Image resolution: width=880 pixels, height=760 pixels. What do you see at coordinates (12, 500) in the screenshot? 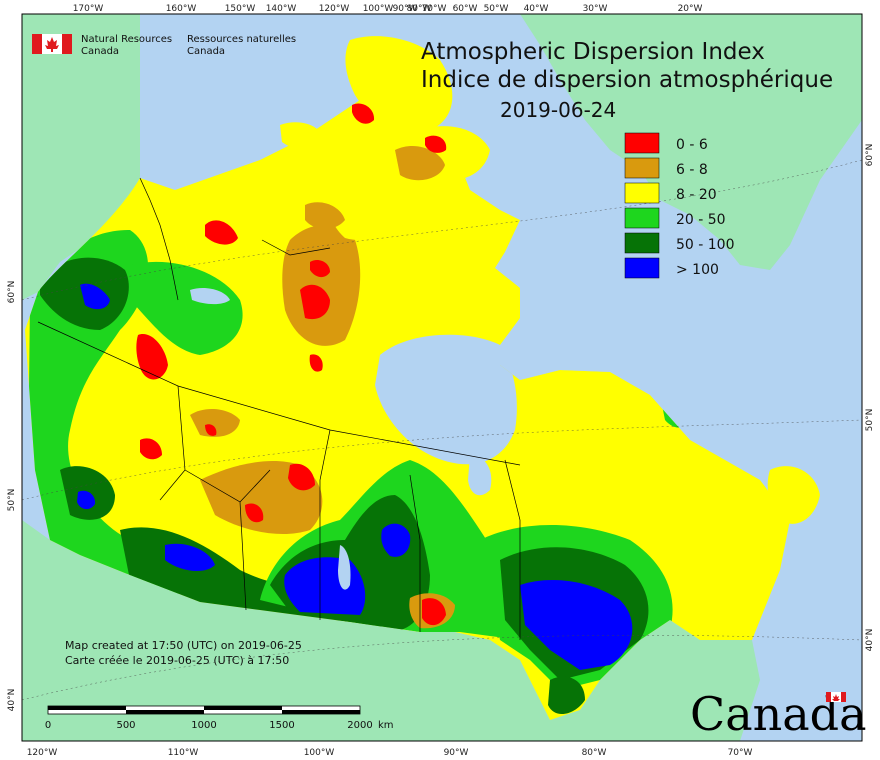
I see `left-tick: 50°N` at bounding box center [12, 500].